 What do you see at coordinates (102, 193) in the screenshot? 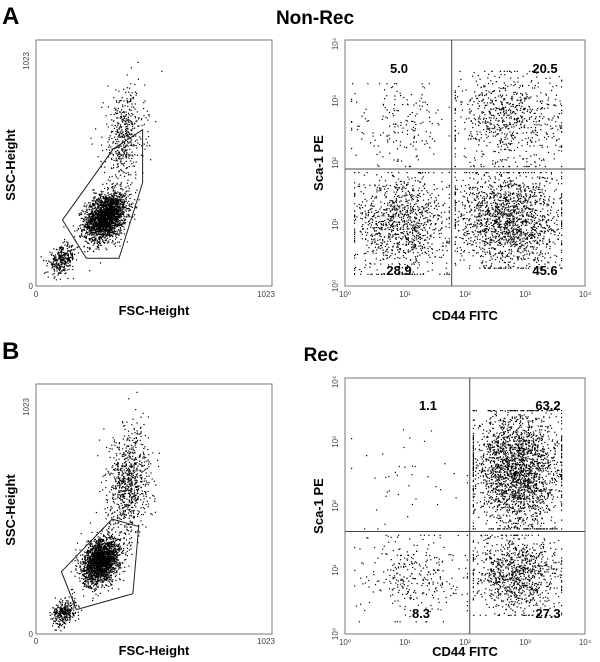
I see `panel-a-gate-polygon` at bounding box center [102, 193].